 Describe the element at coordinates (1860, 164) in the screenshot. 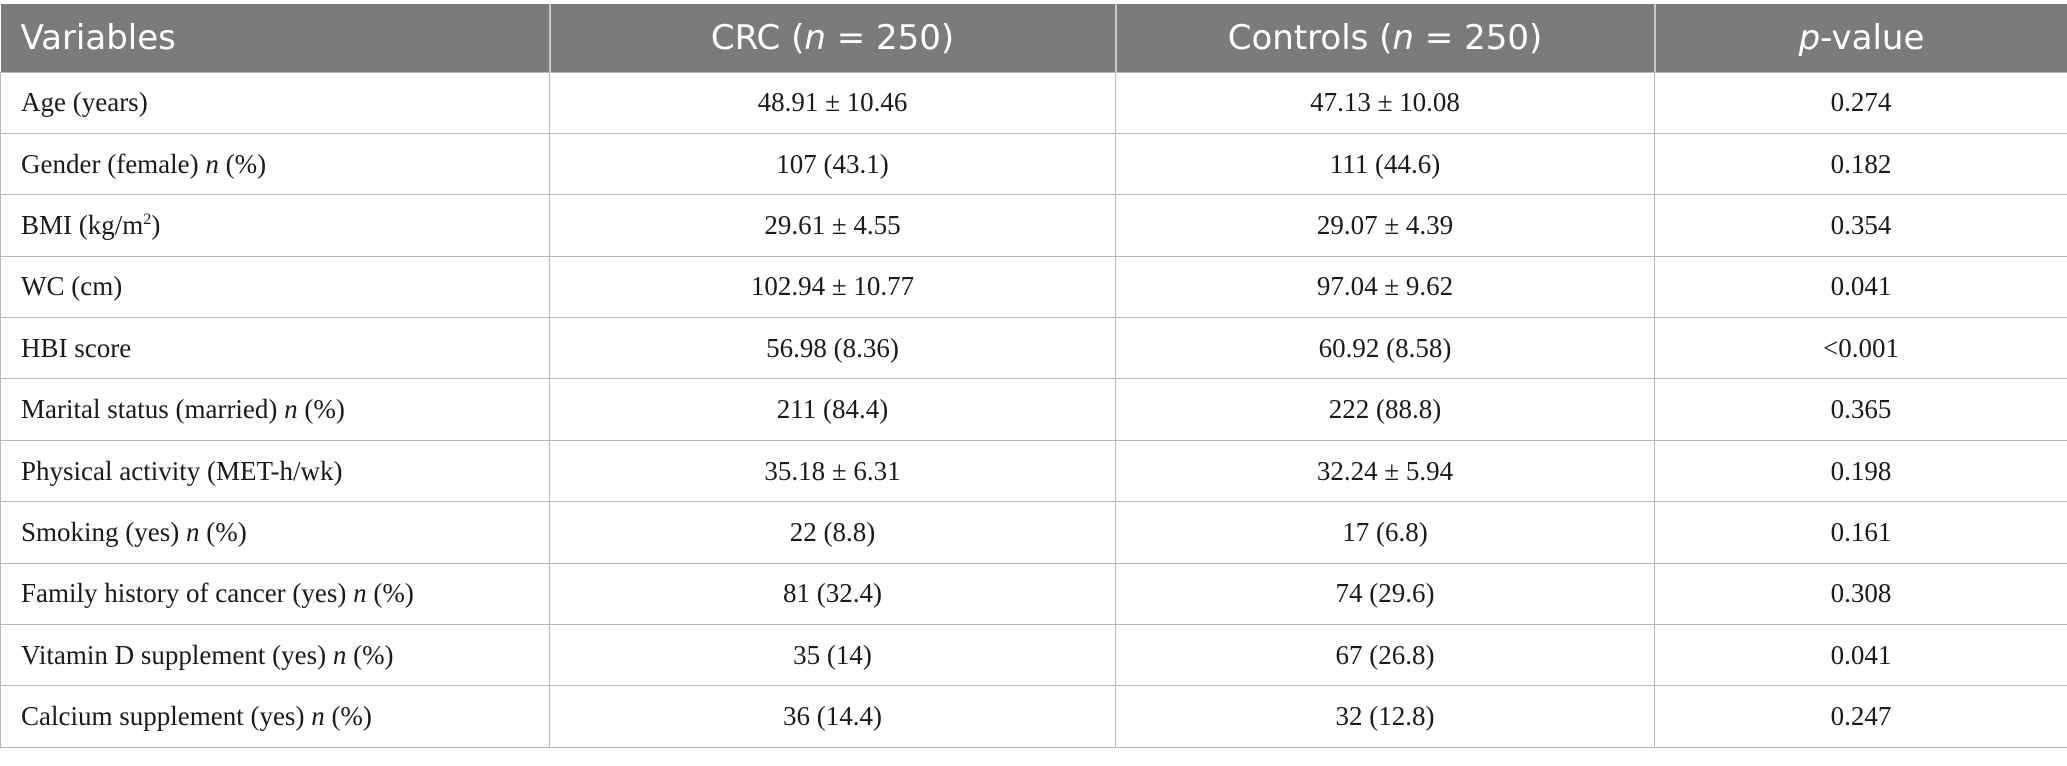

I see `cell-pvalue: 0.182` at that location.